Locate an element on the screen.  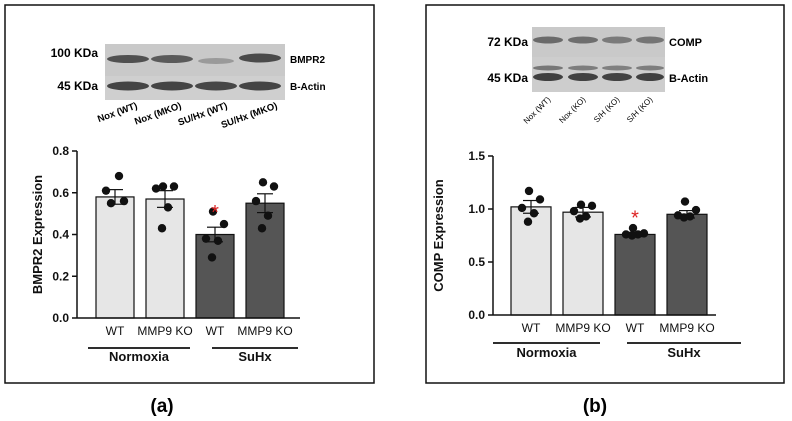
y-tick-label: 0.4 is located at coordinates (60, 235).